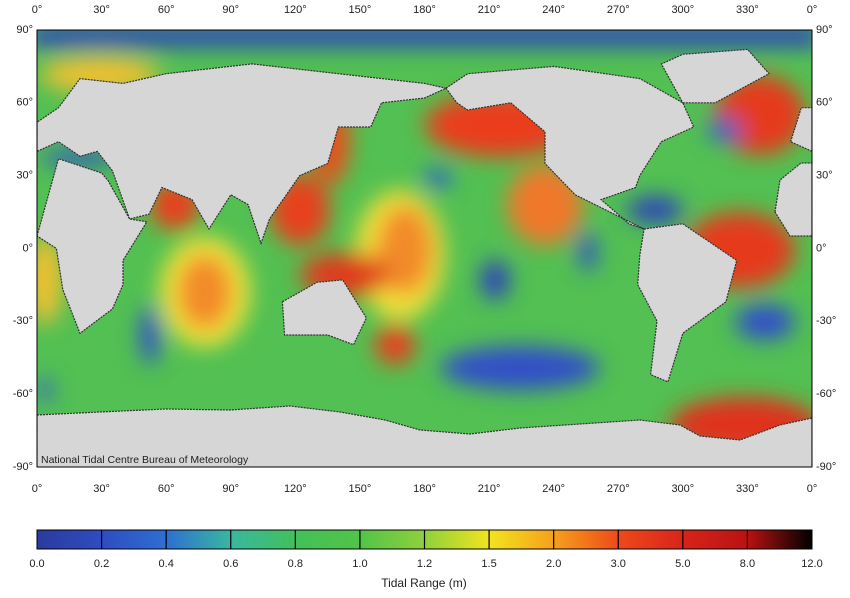 The image size is (850, 598). What do you see at coordinates (826, 394) in the screenshot?
I see `lat-label-right: -60°` at bounding box center [826, 394].